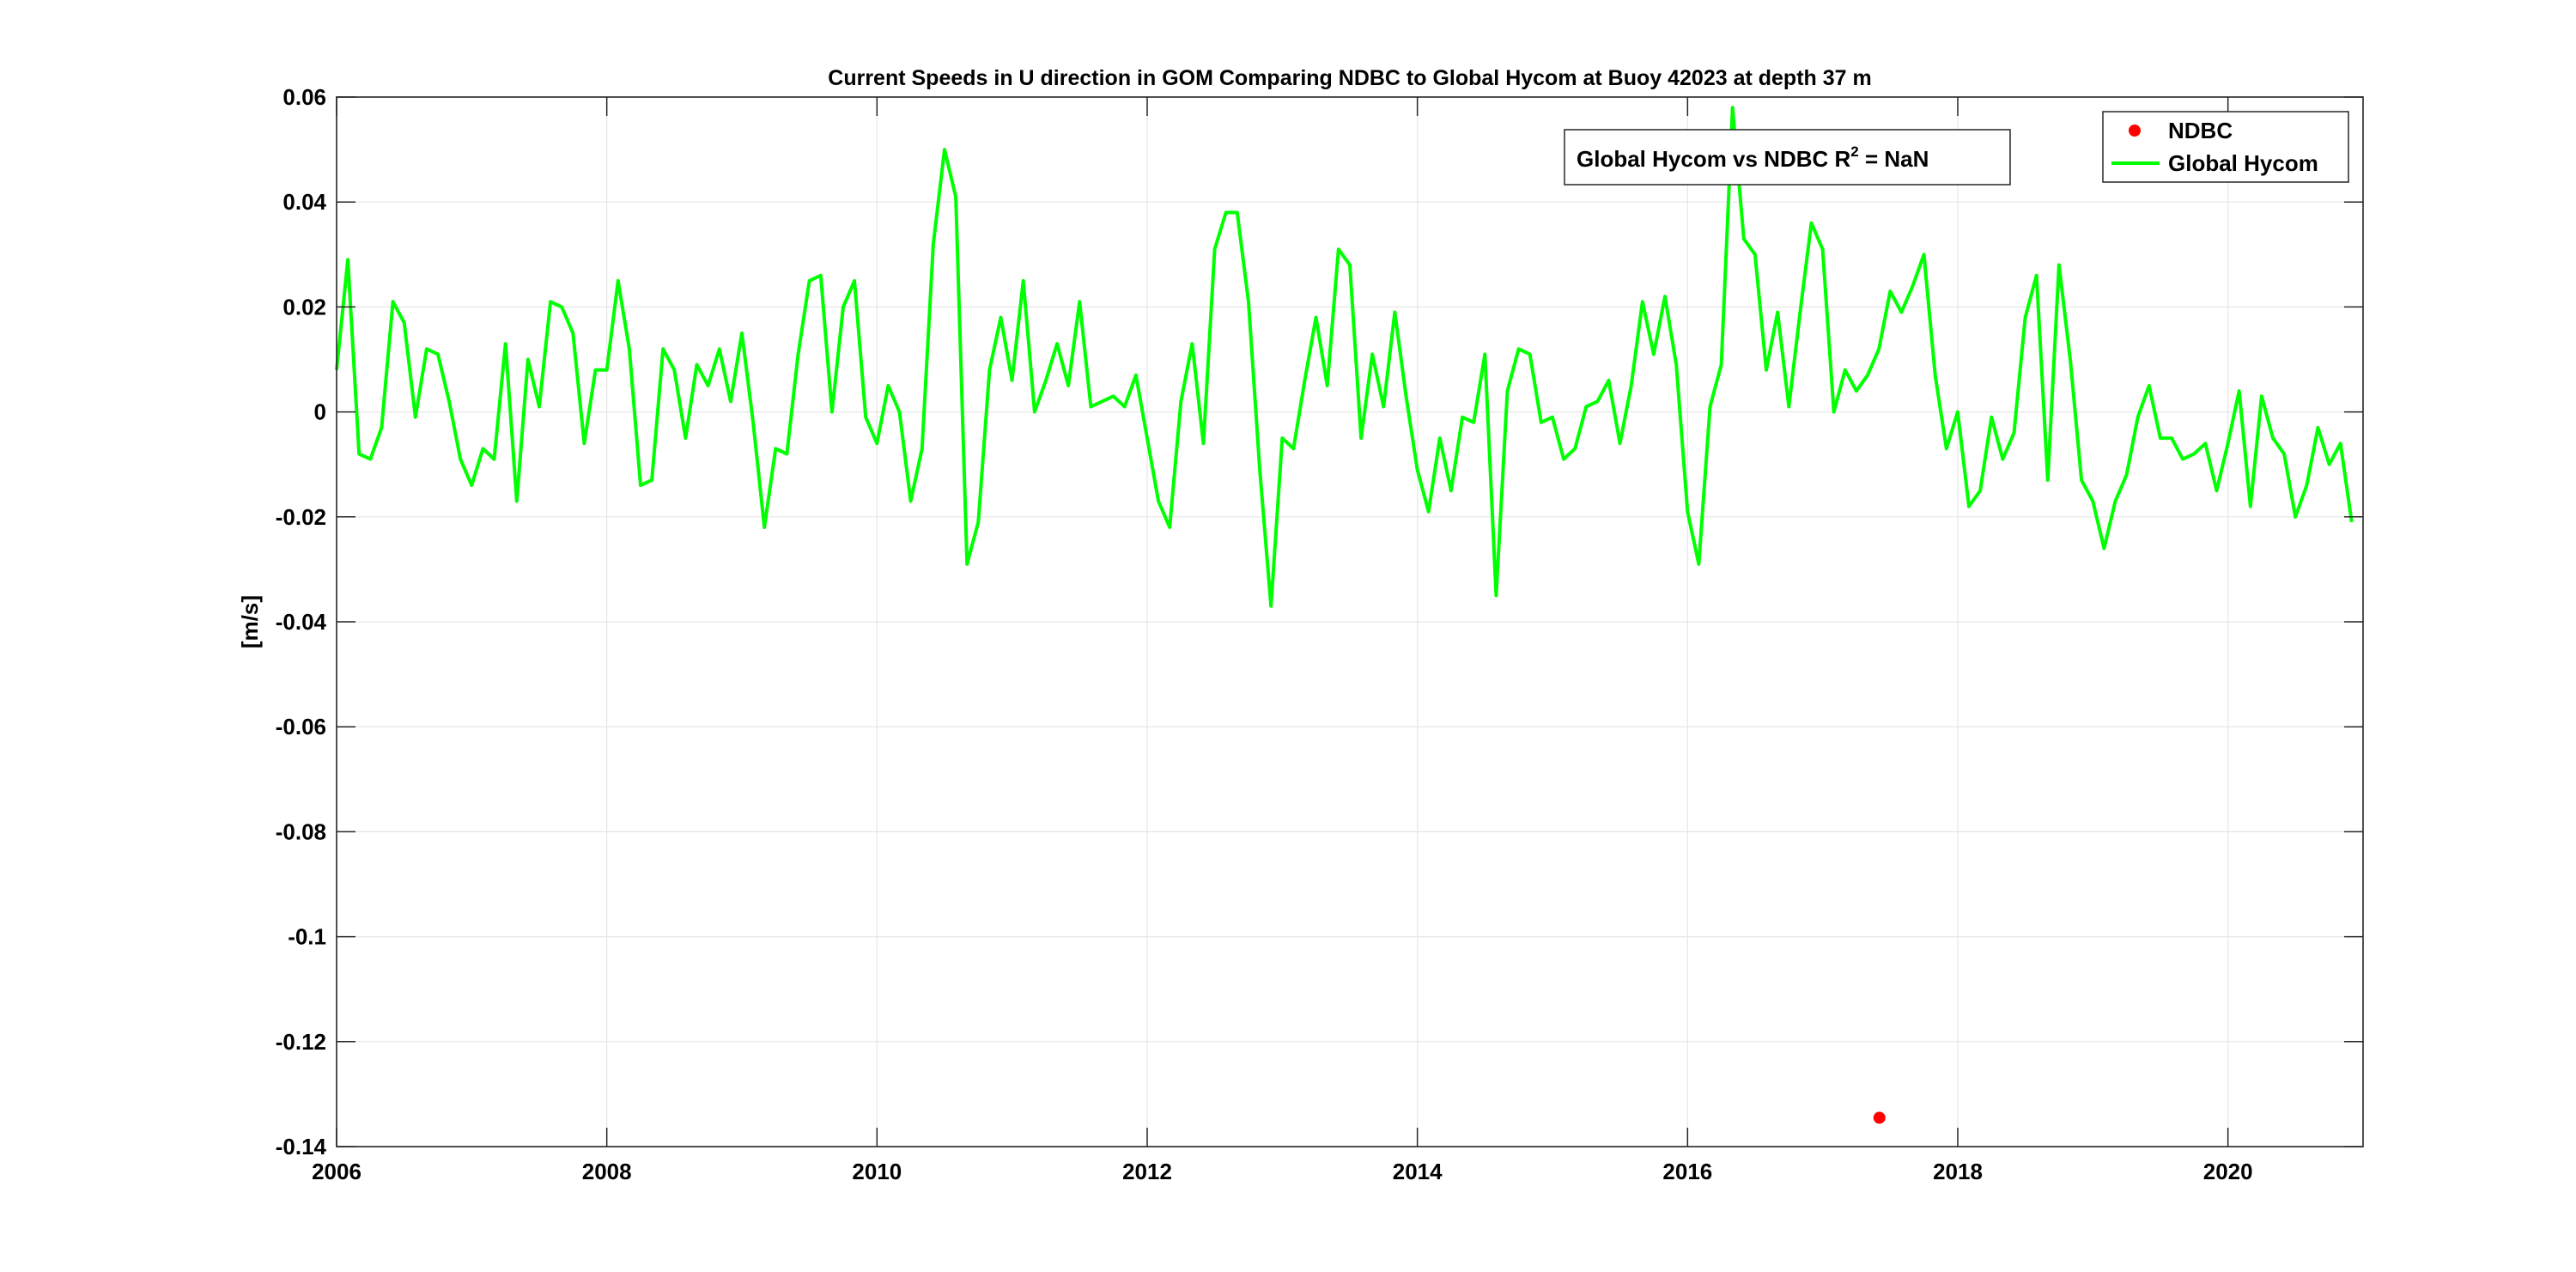  What do you see at coordinates (2243, 163) in the screenshot?
I see `legend-hycom-label: Global Hycom` at bounding box center [2243, 163].